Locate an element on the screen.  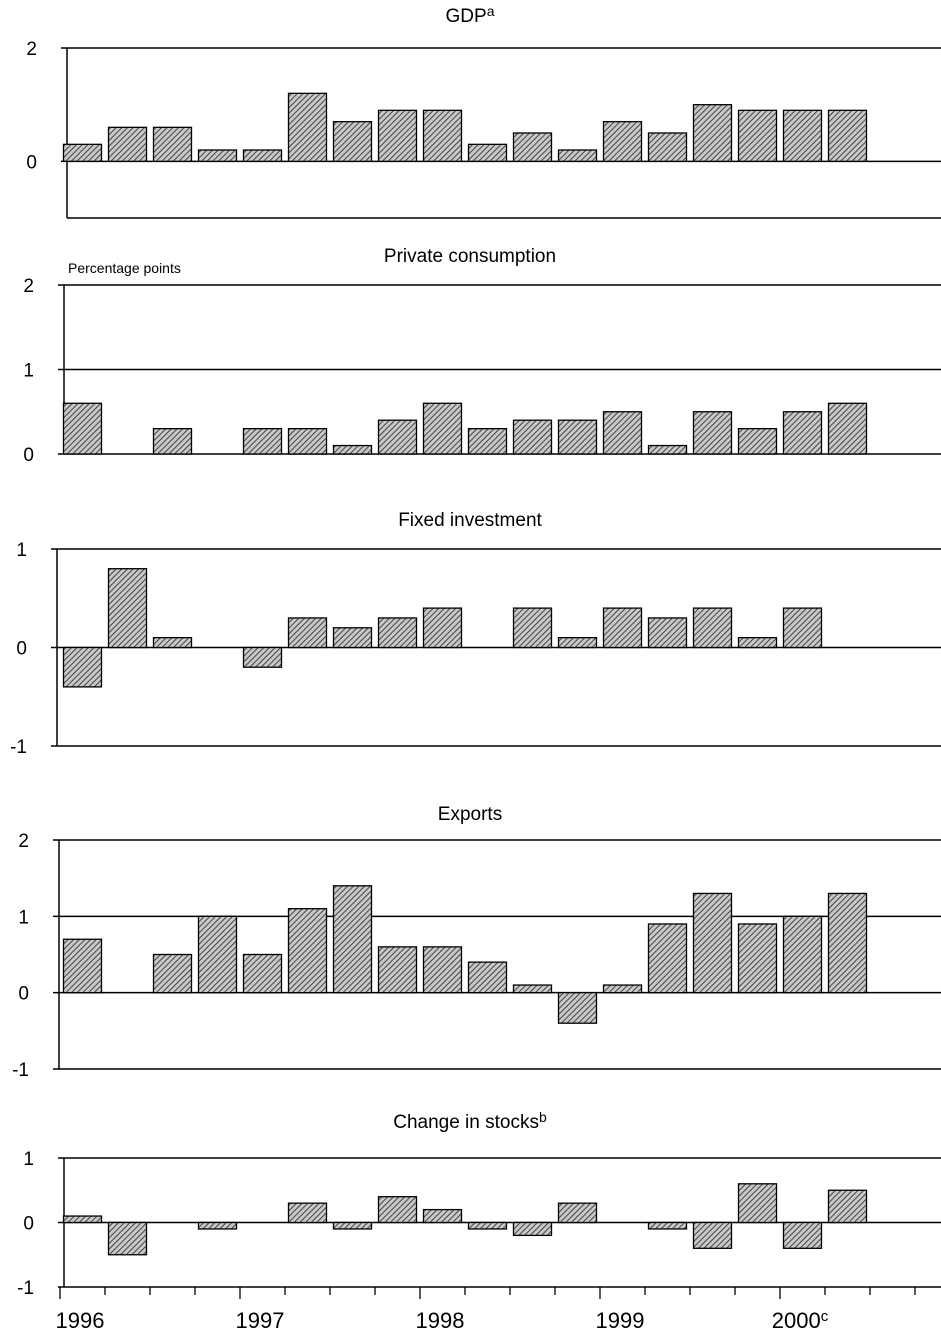
panel-5: Change in stocksb 1 0 -1 is located at coordinates (479, 1204).